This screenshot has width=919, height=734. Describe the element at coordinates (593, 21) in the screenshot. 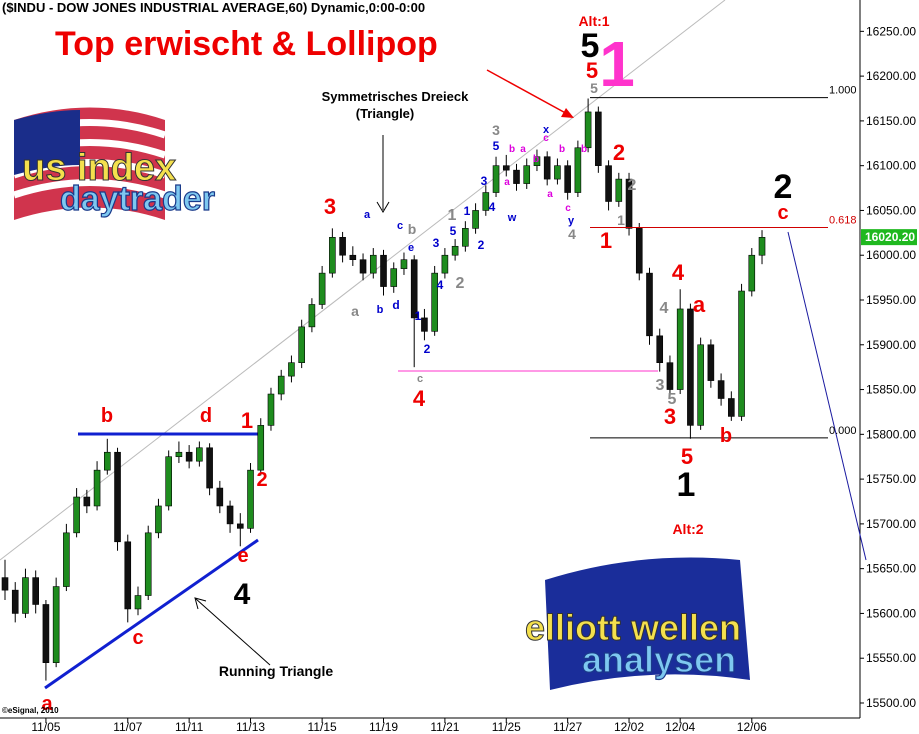

I see `wave-label: Alt:1` at that location.